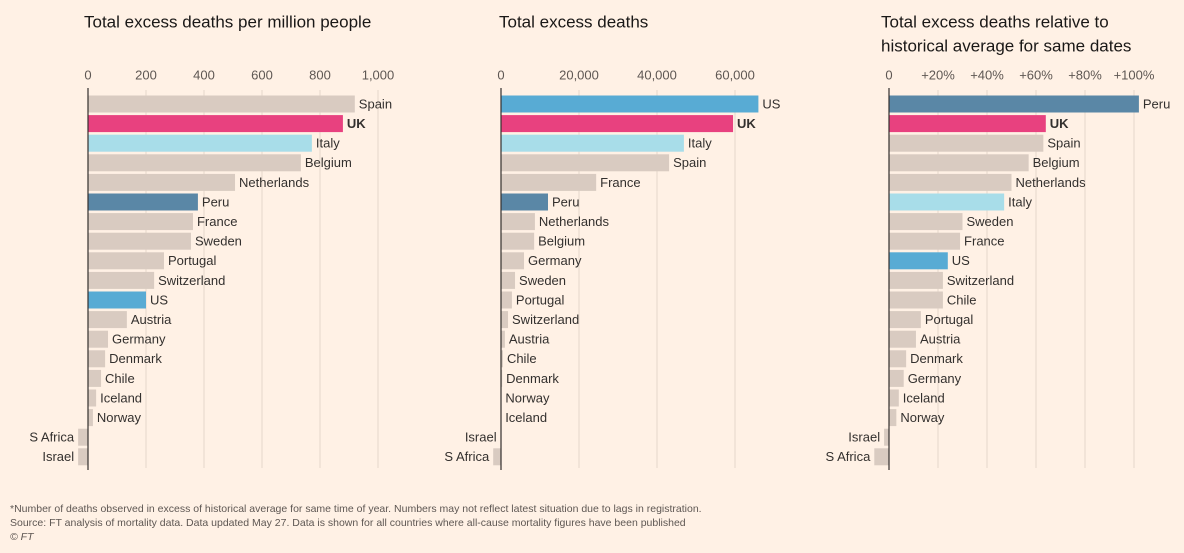 The image size is (1184, 553). Describe the element at coordinates (22, 537) in the screenshot. I see `credit: © FT` at that location.